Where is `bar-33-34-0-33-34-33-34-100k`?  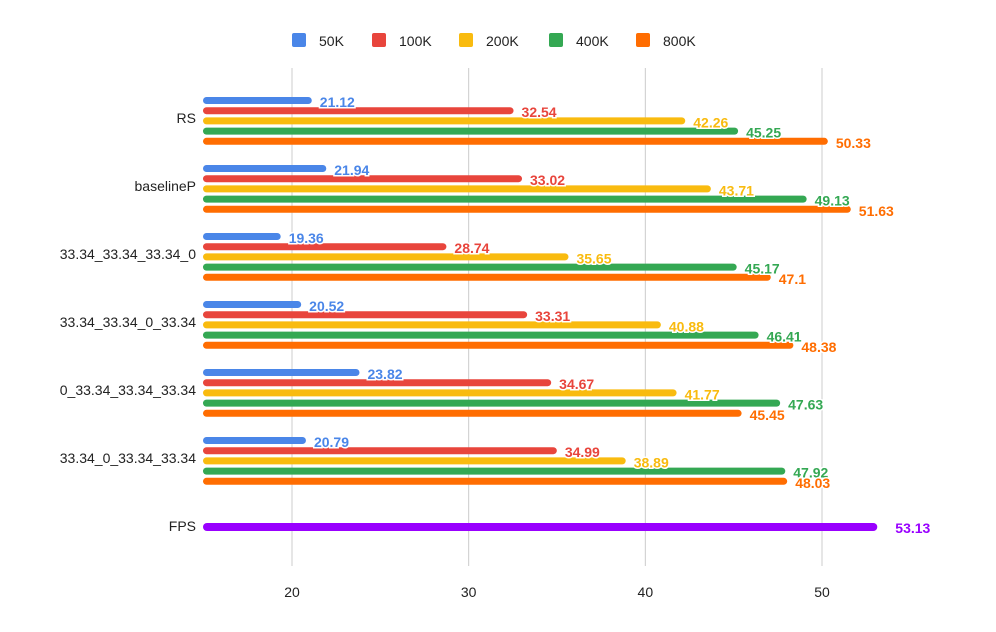
bar-33-34-0-33-34-33-34-100k is located at coordinates (380, 451).